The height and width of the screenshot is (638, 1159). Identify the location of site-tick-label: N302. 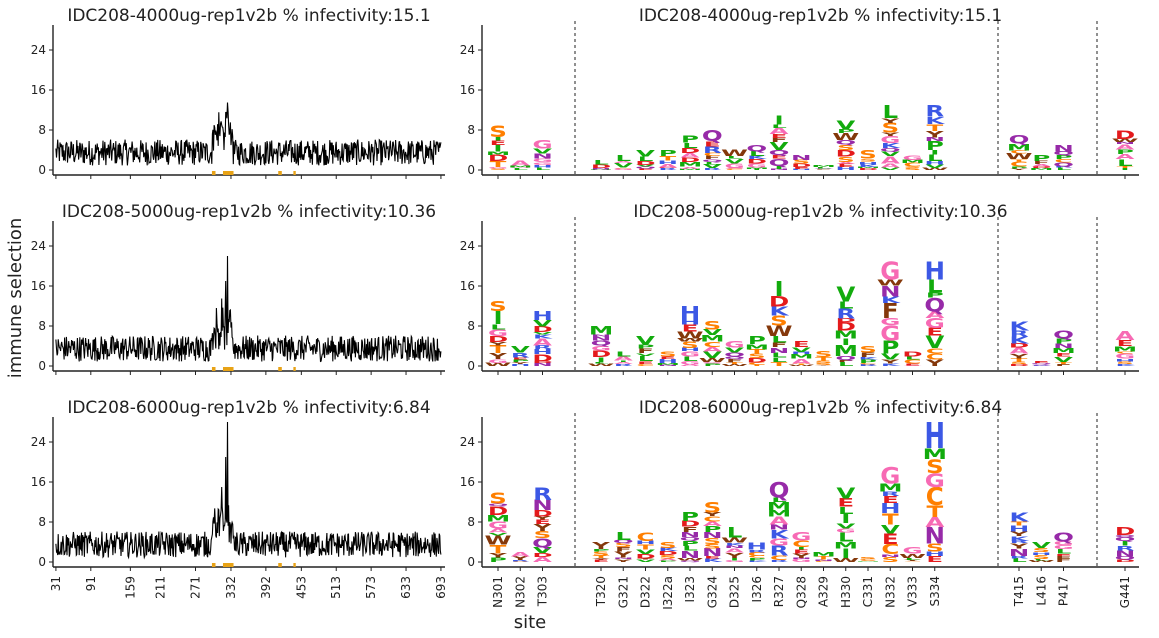
(520, 592).